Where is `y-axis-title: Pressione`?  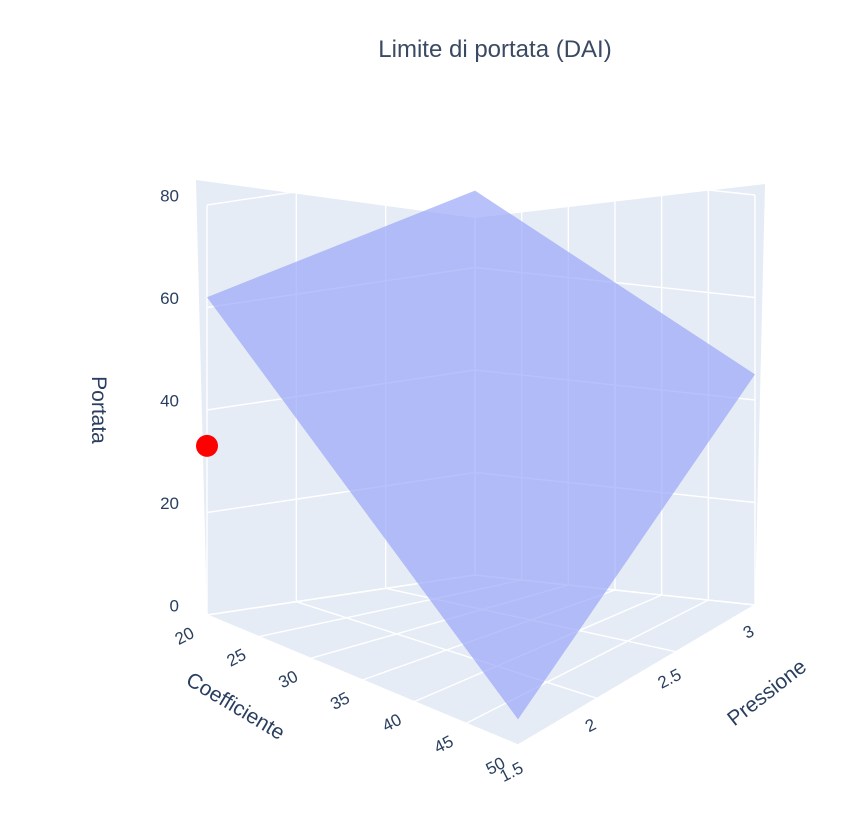
y-axis-title: Pressione is located at coordinates (767, 693).